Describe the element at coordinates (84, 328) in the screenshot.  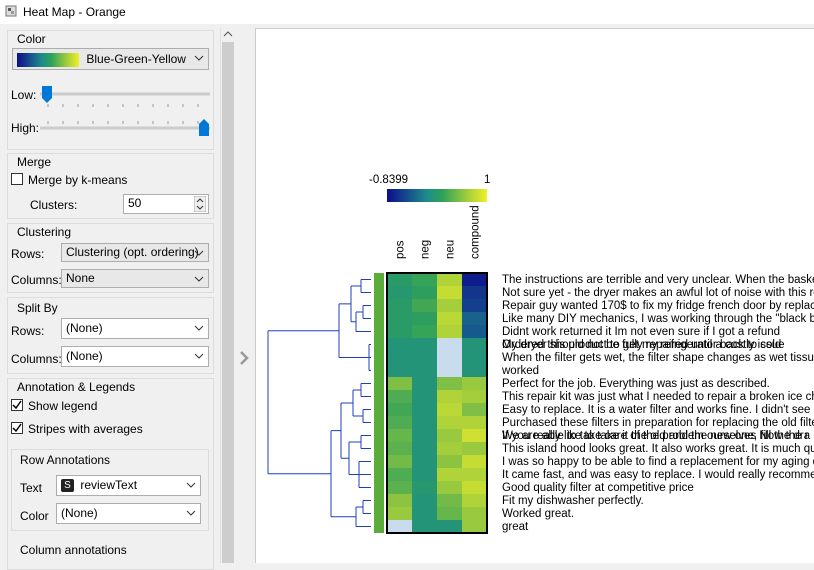
I see `combo-text: (None)` at that location.